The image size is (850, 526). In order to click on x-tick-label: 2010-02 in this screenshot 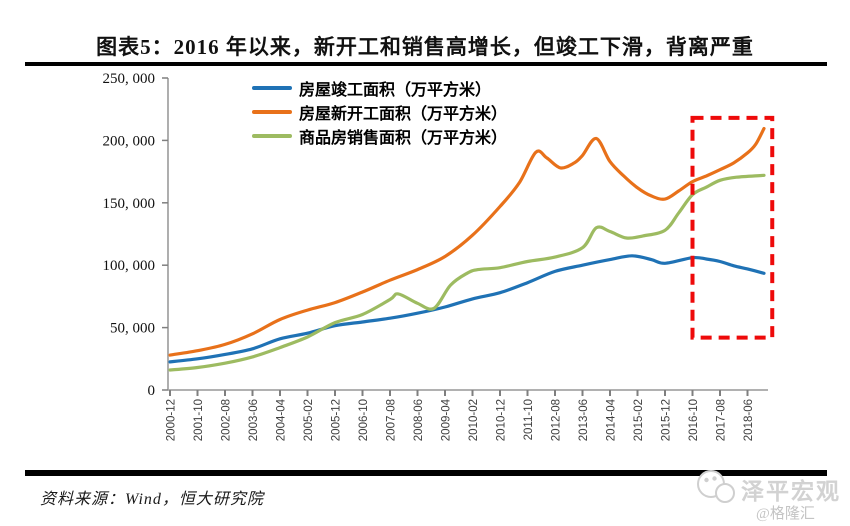, I will do `click(474, 420)`.